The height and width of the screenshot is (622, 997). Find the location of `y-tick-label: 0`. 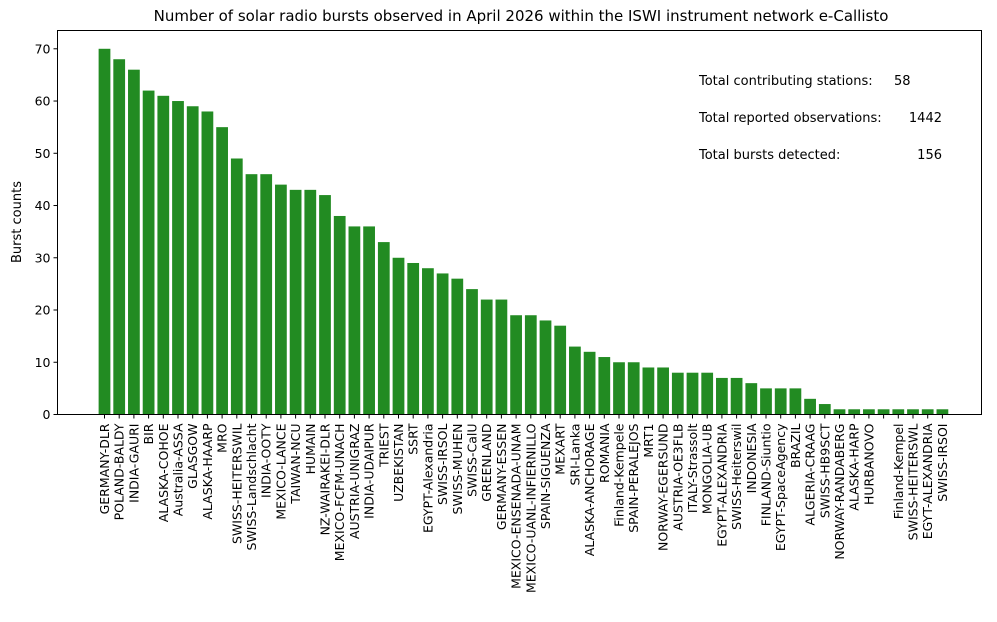

y-tick-label: 0 is located at coordinates (47, 414).